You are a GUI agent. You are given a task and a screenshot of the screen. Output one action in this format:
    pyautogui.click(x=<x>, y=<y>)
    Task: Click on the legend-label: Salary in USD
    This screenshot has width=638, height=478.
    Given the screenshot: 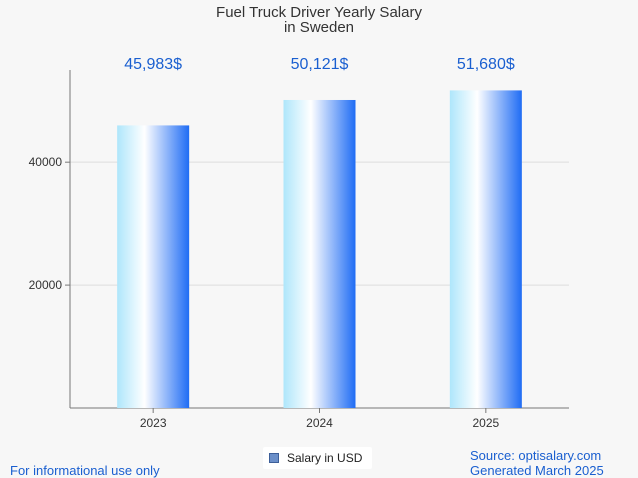 What is the action you would take?
    pyautogui.click(x=325, y=458)
    